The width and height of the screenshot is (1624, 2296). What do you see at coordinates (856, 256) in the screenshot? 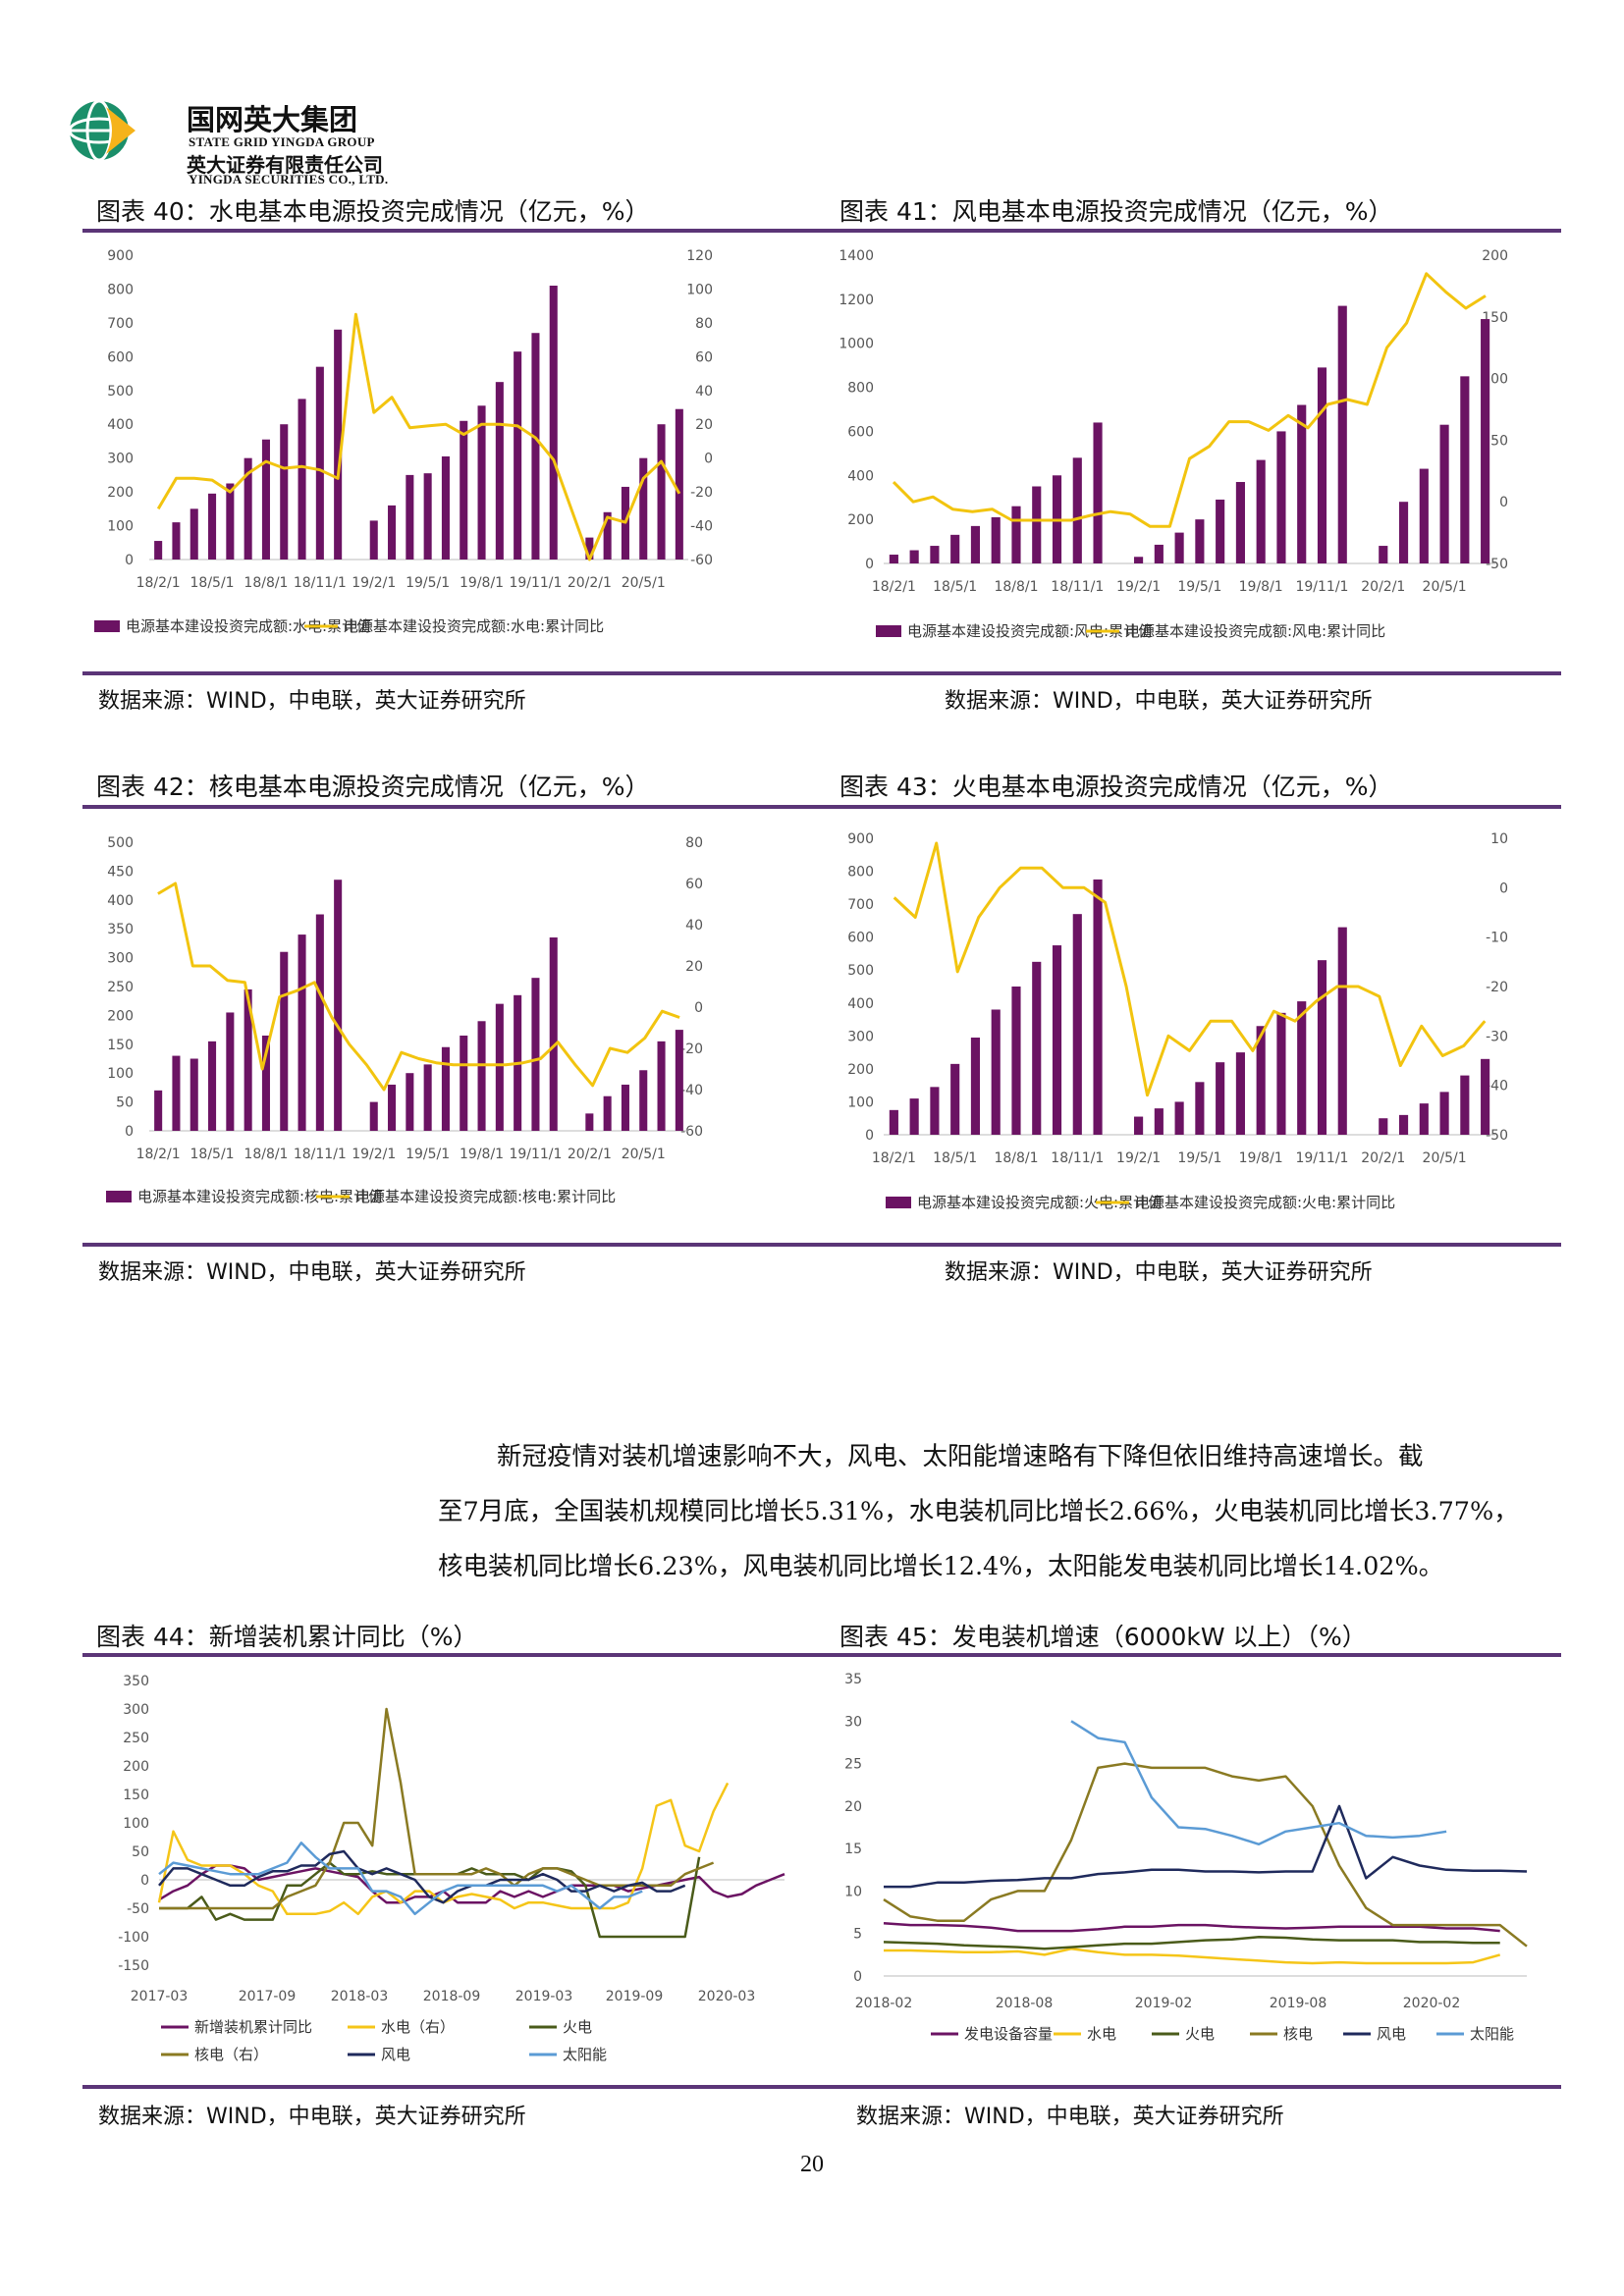
I see `y-left-tick-label: 1400` at bounding box center [856, 256].